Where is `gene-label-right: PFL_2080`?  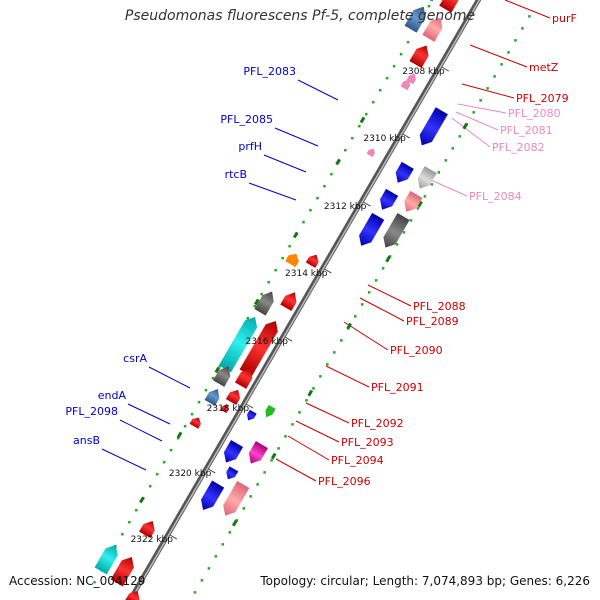
gene-label-right: PFL_2080 is located at coordinates (534, 113).